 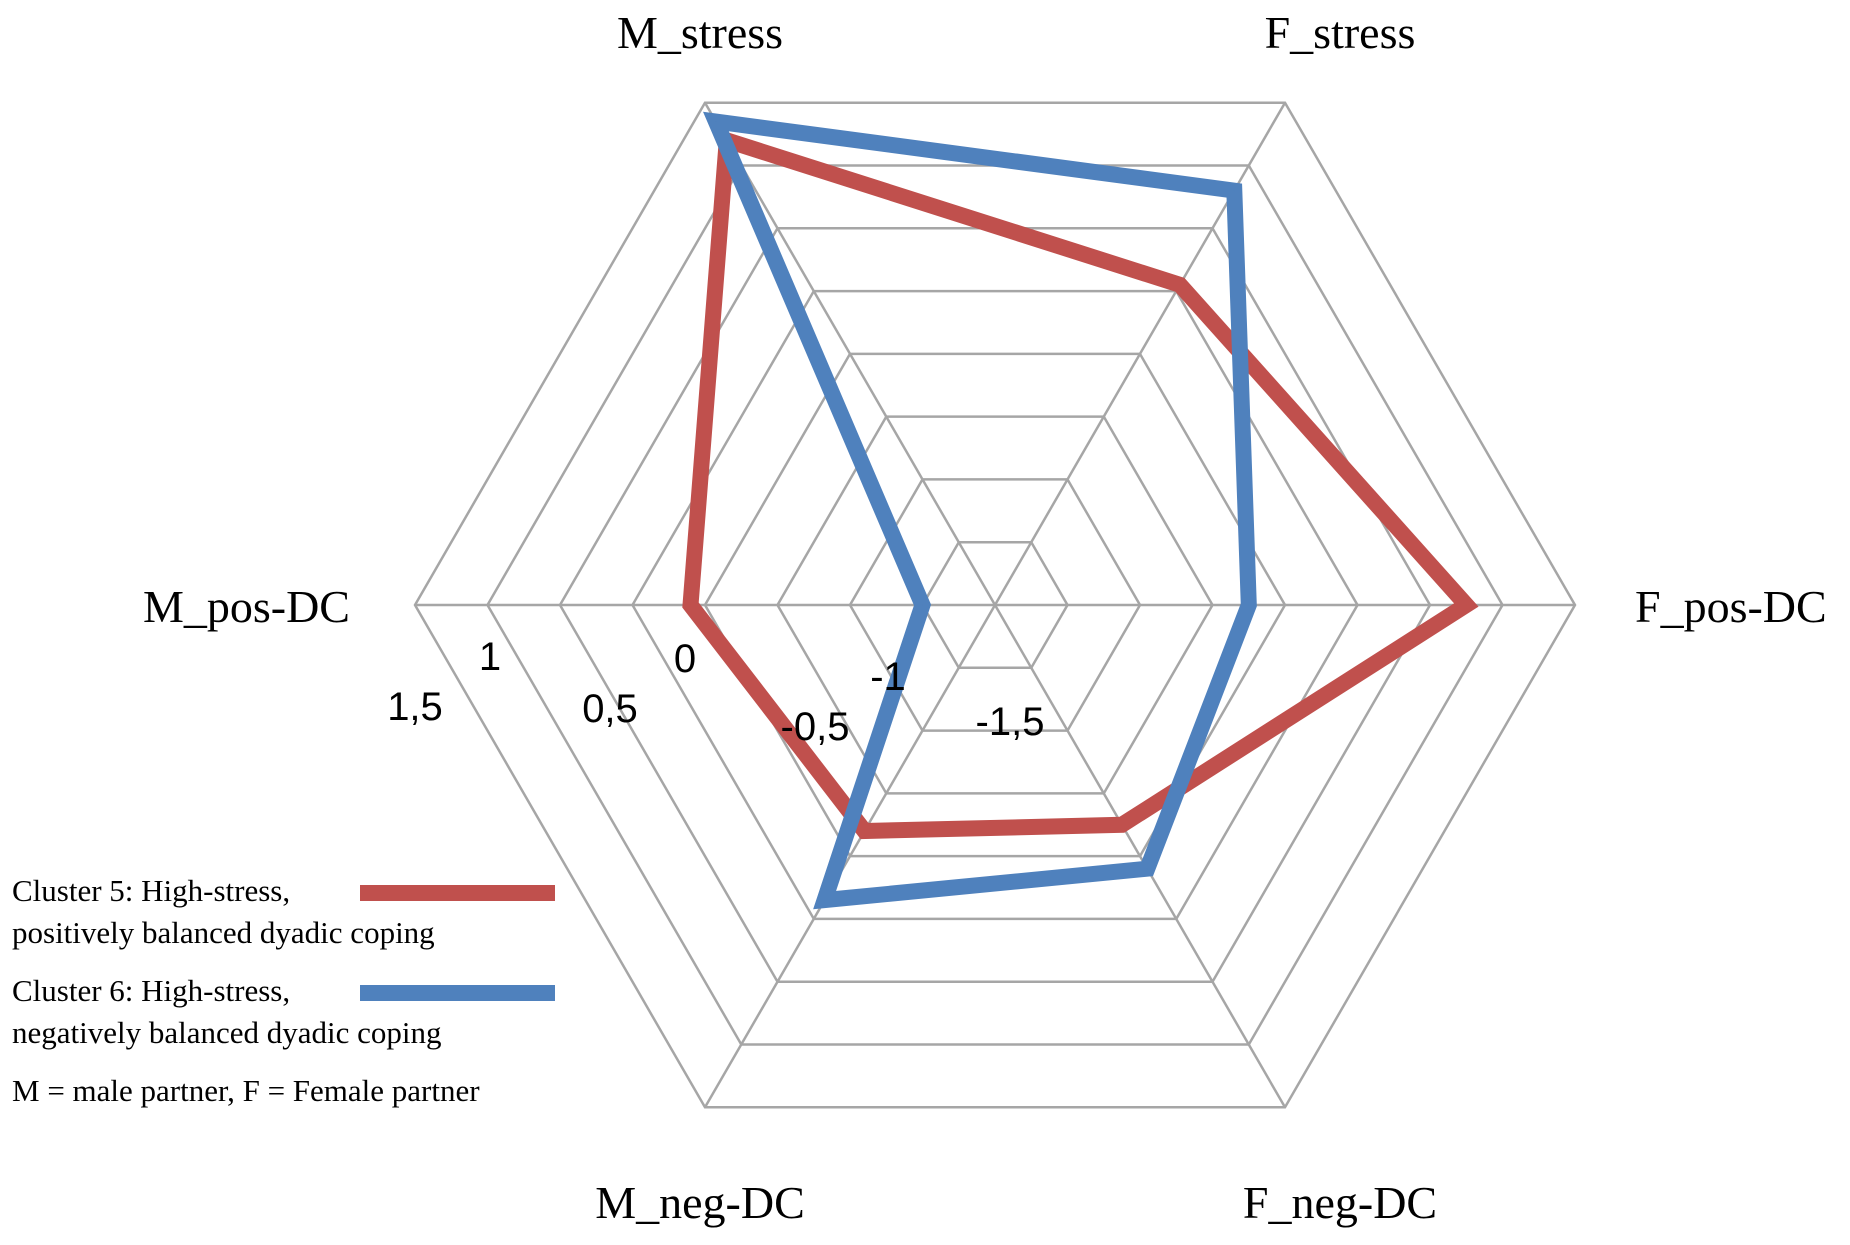 What do you see at coordinates (888, 677) in the screenshot?
I see `tick-label: -1` at bounding box center [888, 677].